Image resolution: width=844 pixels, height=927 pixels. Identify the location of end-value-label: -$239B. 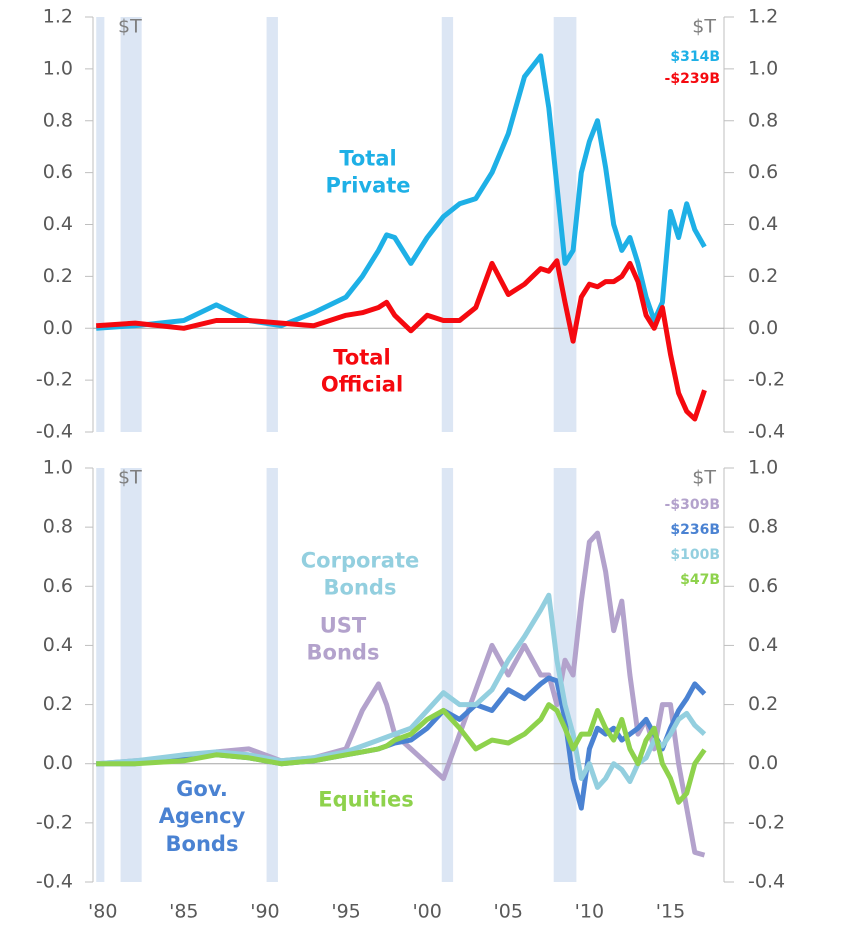
(692, 79).